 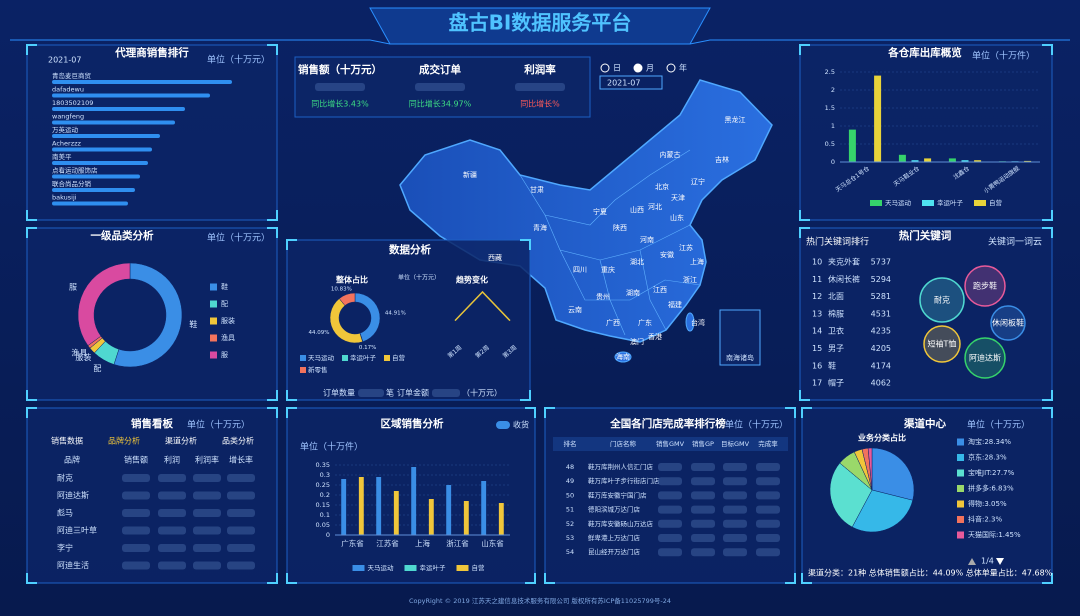 What do you see at coordinates (768, 443) in the screenshot?
I see `column-header: 完成率` at bounding box center [768, 443].